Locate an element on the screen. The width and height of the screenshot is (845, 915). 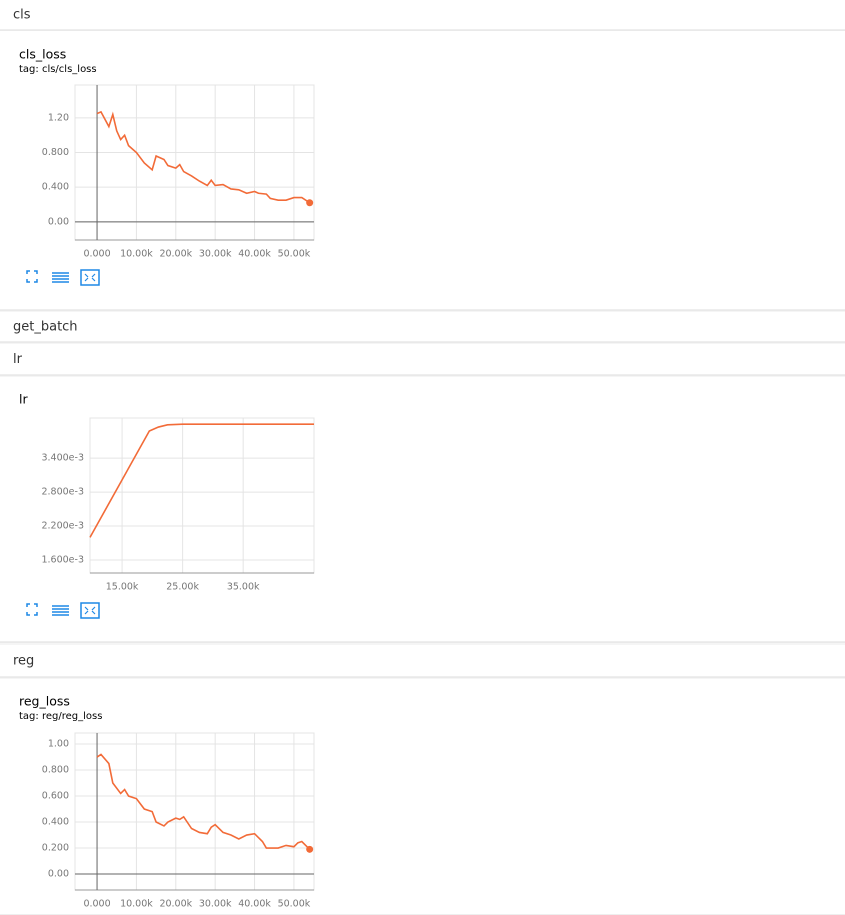
section-name: reg is located at coordinates (23, 661).